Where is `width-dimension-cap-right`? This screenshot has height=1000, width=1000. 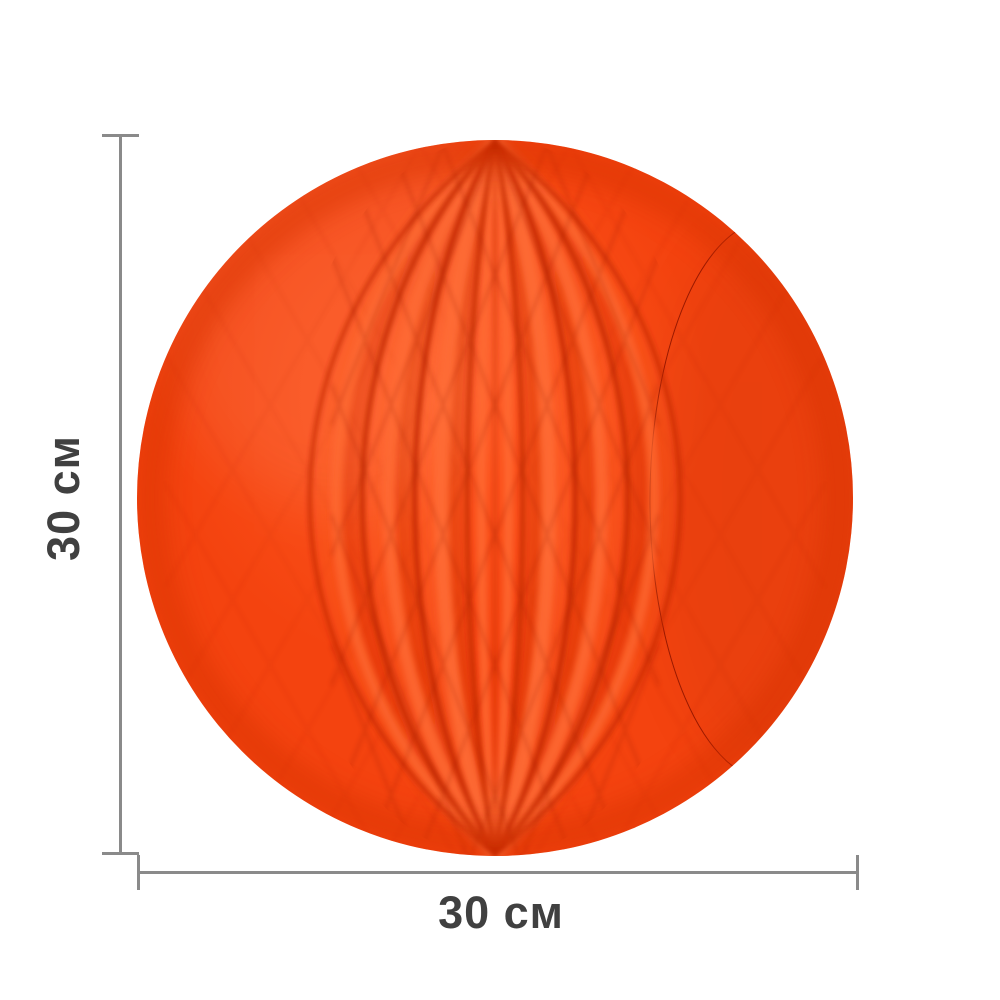 width-dimension-cap-right is located at coordinates (857, 872).